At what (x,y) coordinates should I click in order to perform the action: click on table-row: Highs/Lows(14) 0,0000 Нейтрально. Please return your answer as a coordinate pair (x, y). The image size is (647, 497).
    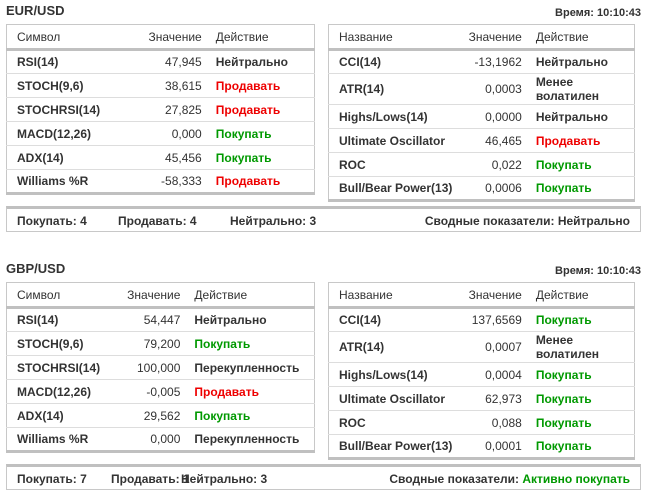
    Looking at the image, I should click on (481, 116).